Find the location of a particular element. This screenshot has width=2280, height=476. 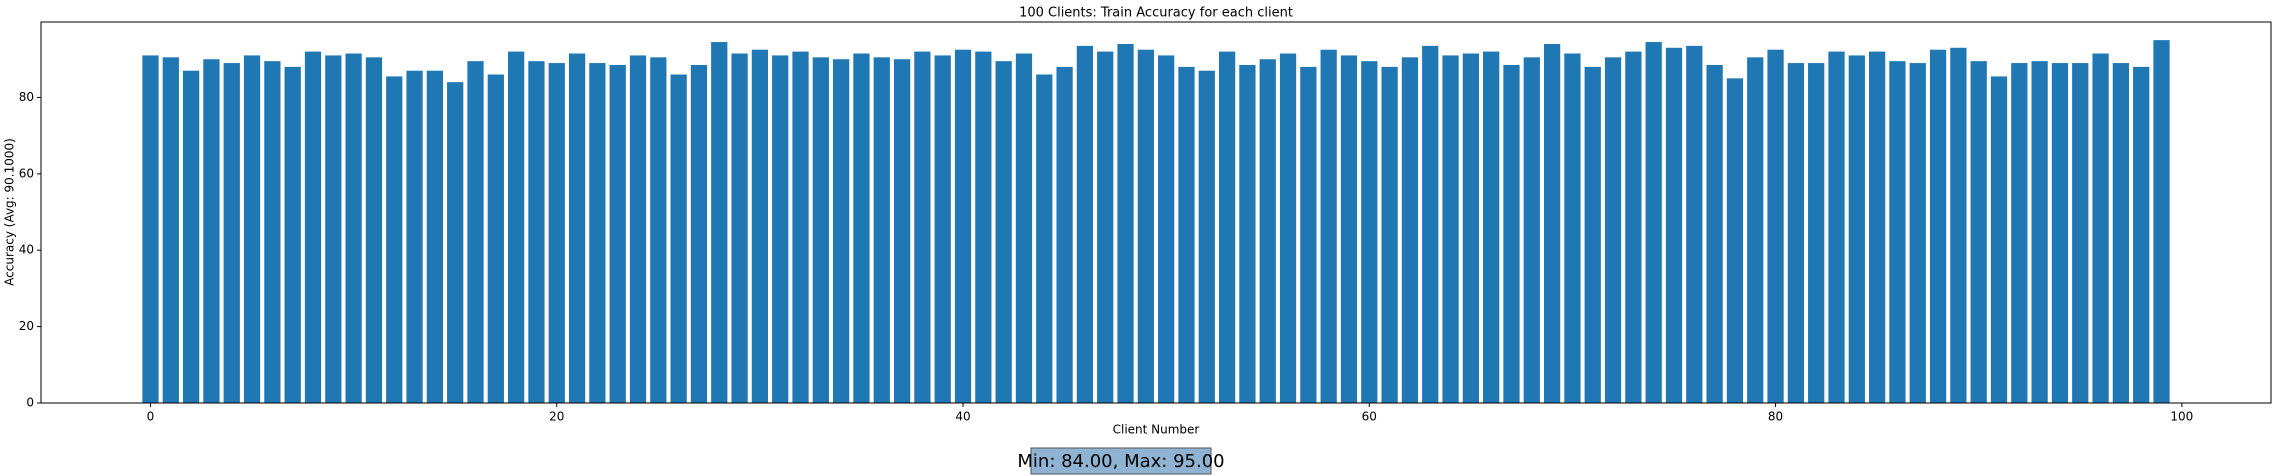

annotation-box is located at coordinates (1121, 461).